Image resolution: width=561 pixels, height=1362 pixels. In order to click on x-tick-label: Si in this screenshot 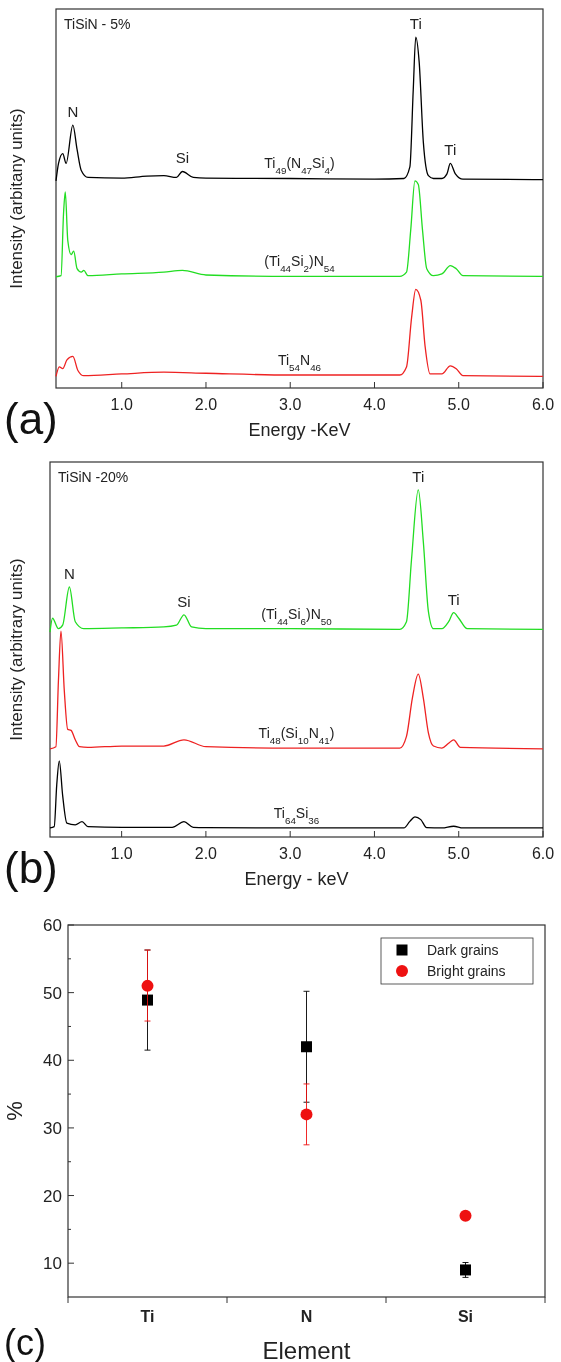, I will do `click(465, 1316)`.